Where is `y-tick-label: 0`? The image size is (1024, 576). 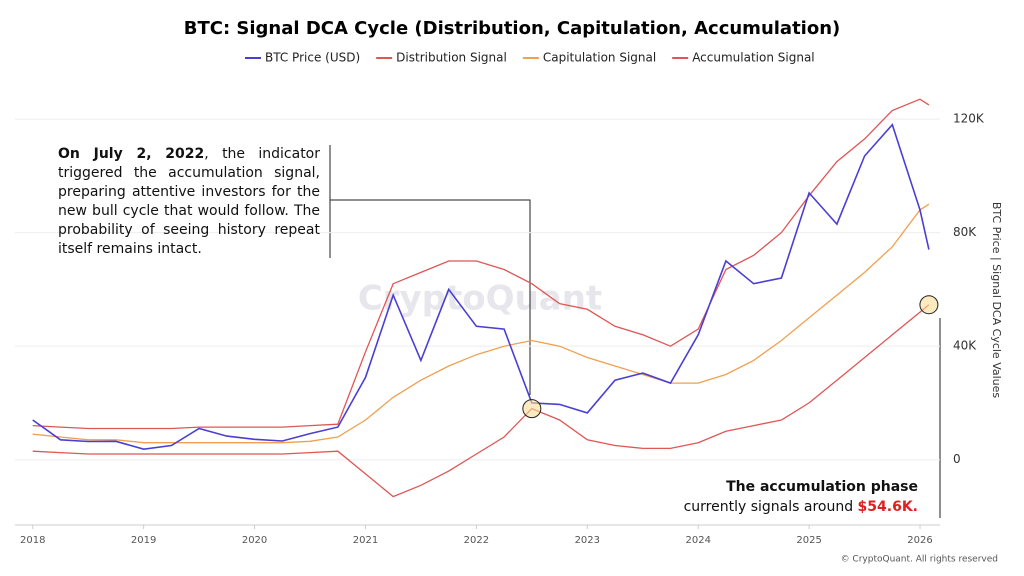 y-tick-label: 0 is located at coordinates (957, 459).